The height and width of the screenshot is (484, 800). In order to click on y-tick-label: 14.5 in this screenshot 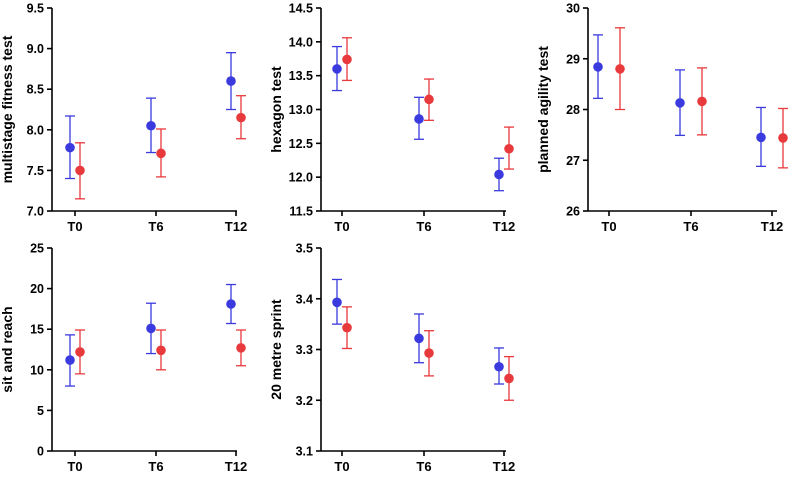, I will do `click(301, 9)`.